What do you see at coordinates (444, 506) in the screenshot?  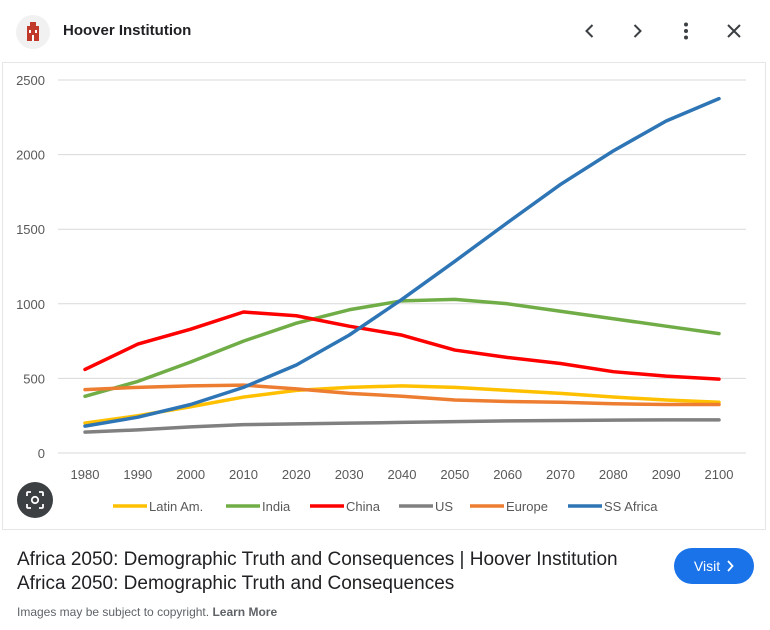 I see `legend-label: US` at bounding box center [444, 506].